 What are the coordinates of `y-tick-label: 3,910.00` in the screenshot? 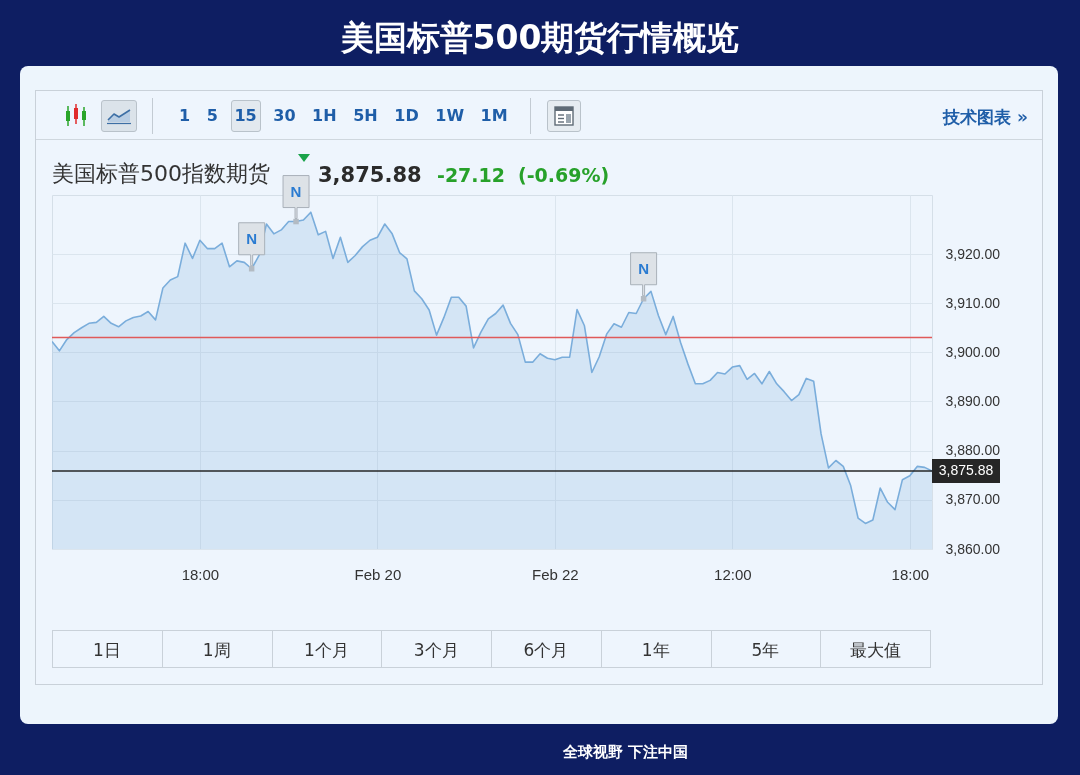 It's located at (973, 302).